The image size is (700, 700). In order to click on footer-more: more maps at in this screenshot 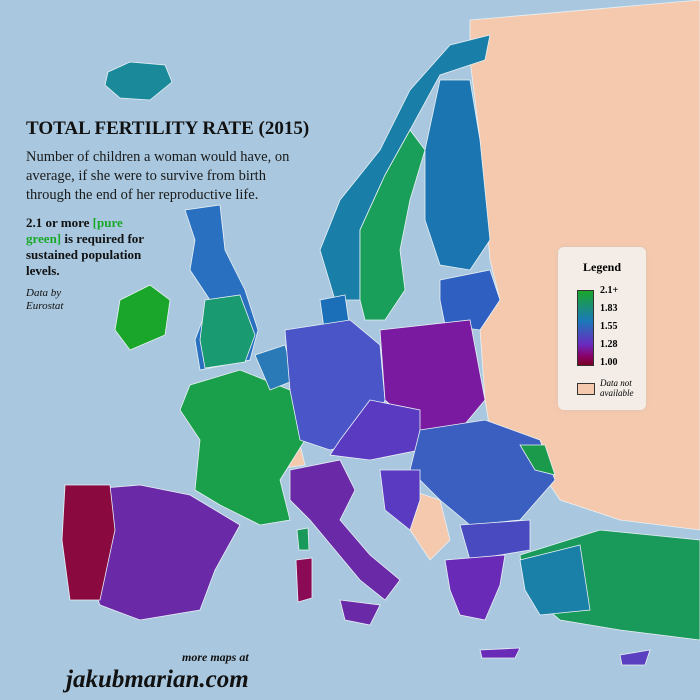, I will do `click(215, 657)`.